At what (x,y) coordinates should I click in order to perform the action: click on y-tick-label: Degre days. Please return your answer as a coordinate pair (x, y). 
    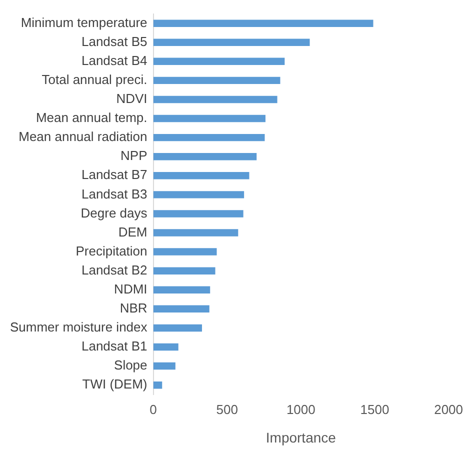
    Looking at the image, I should click on (114, 212).